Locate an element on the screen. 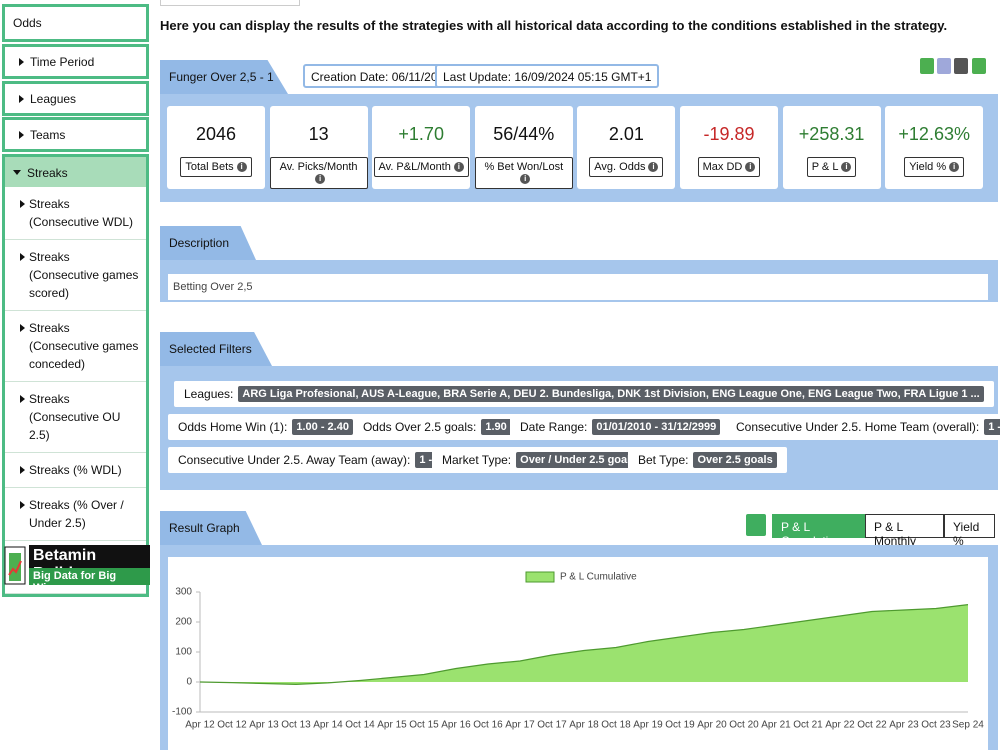 The height and width of the screenshot is (750, 1000). section-tab: Result Graph is located at coordinates (211, 528).